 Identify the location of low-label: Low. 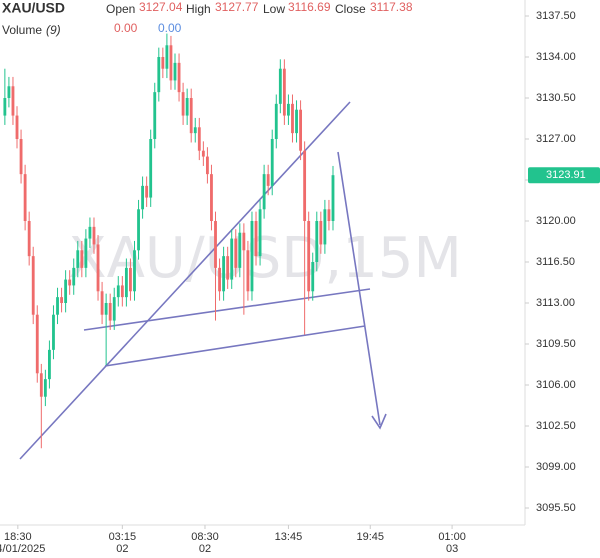
(274, 9).